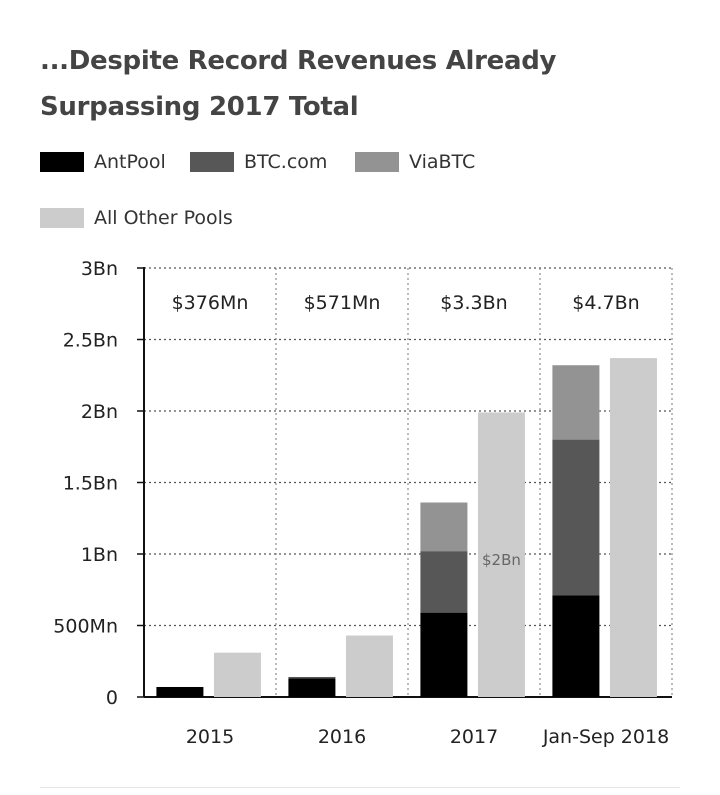 The width and height of the screenshot is (720, 795). What do you see at coordinates (90, 341) in the screenshot?
I see `y-tick-label-5: 2.5Bn` at bounding box center [90, 341].